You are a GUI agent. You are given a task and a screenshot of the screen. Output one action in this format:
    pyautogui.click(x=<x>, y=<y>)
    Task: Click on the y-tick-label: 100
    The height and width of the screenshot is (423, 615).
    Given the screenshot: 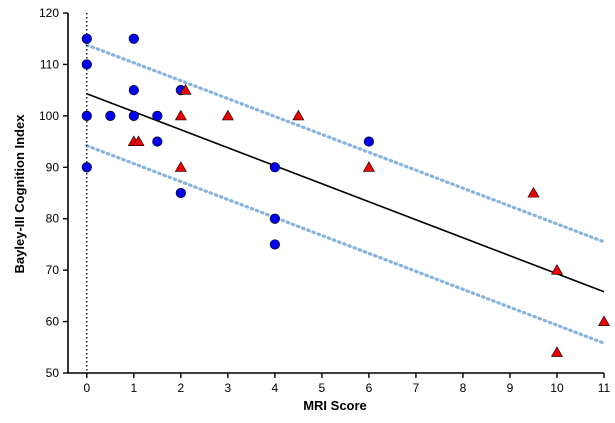 What is the action you would take?
    pyautogui.click(x=49, y=116)
    